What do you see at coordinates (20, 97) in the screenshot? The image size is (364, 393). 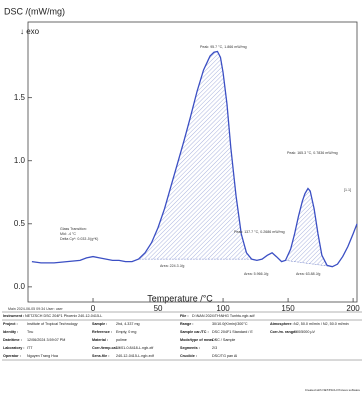 I see `y-tick-label: 1.5` at bounding box center [20, 97].